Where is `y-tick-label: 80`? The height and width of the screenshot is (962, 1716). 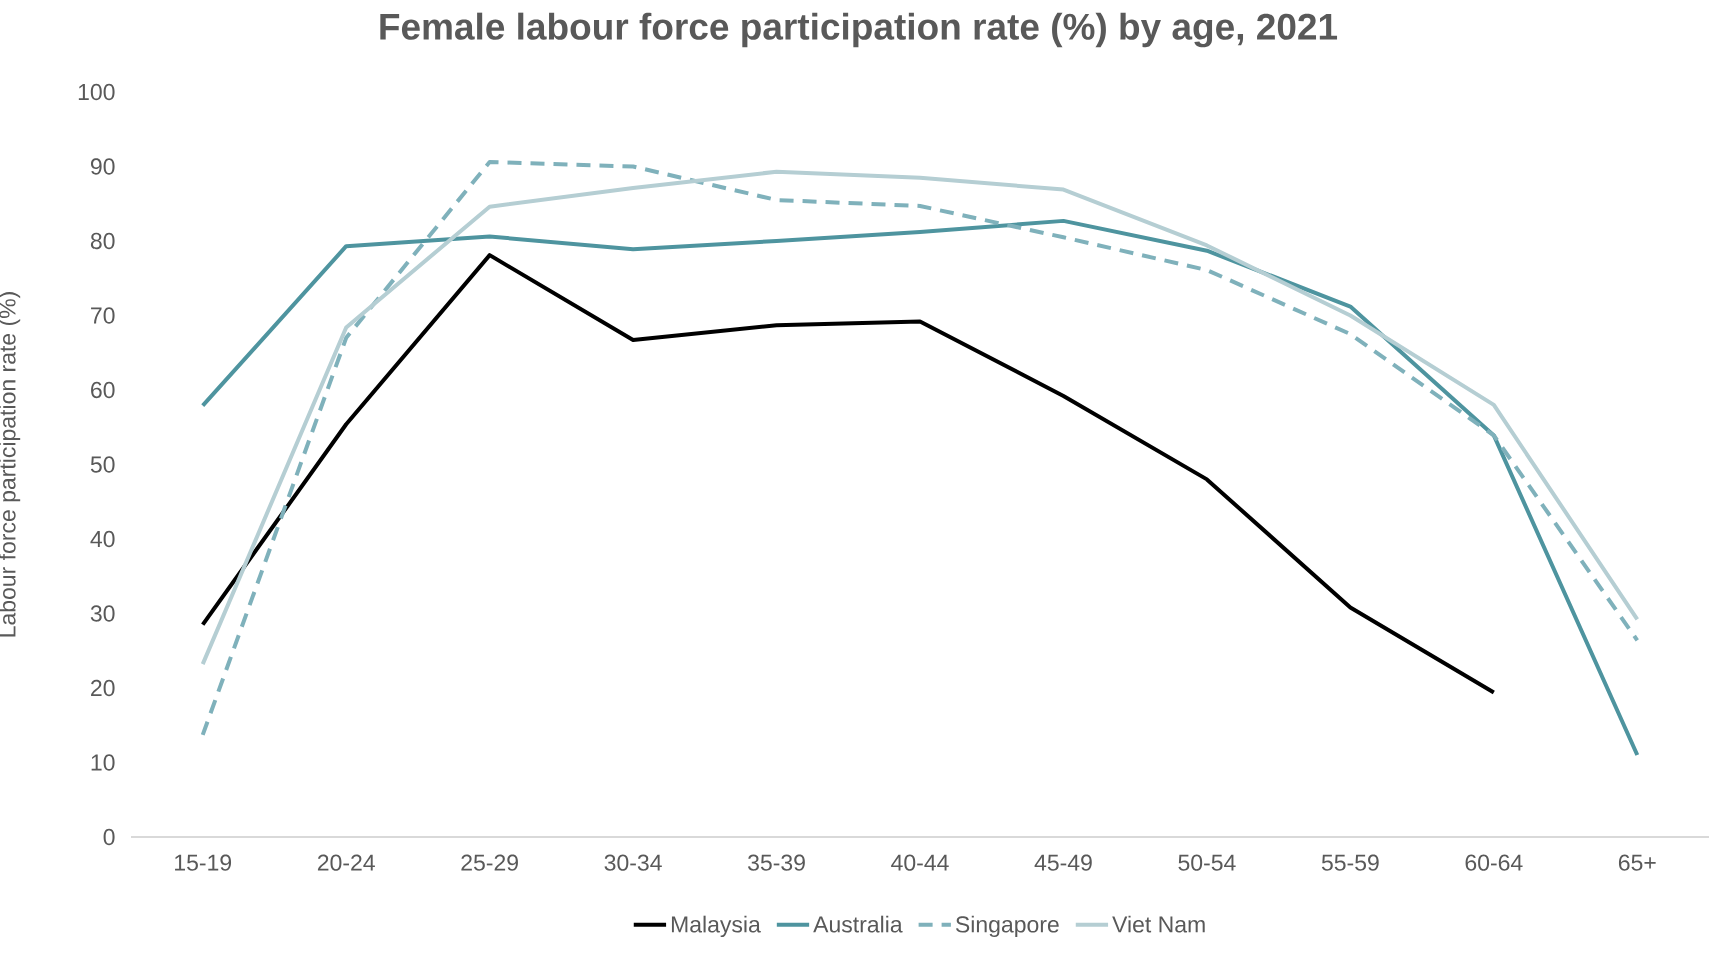 y-tick-label: 80 is located at coordinates (102, 241).